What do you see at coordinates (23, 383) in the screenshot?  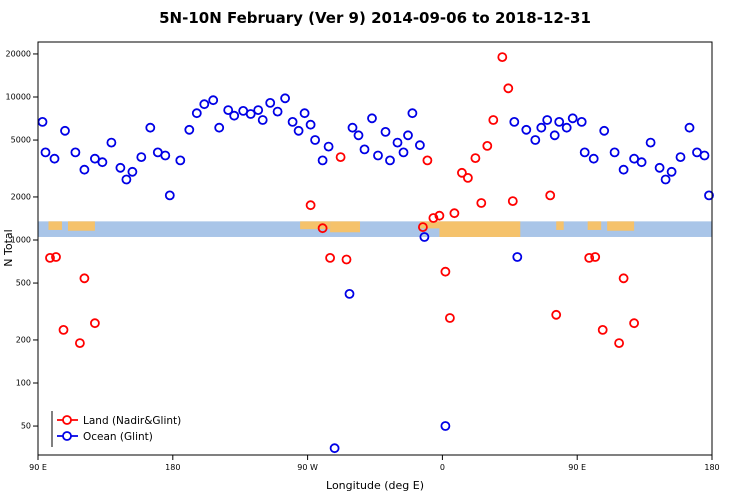 I see `y-tick-label: 100` at bounding box center [23, 383].